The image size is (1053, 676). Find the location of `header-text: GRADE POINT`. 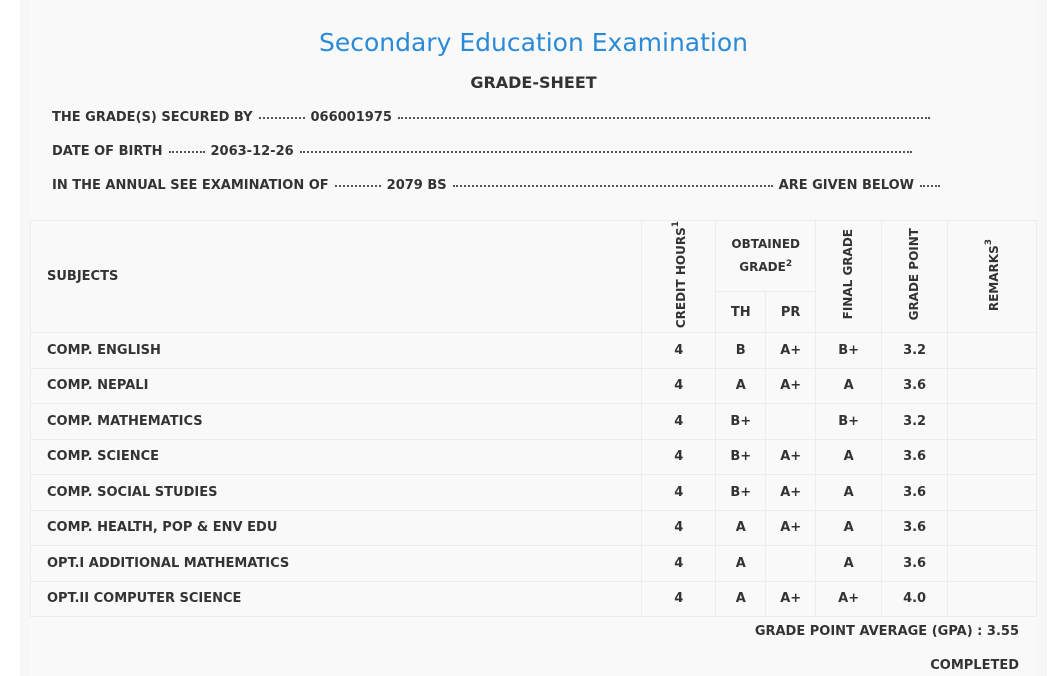

header-text: GRADE POINT is located at coordinates (914, 274).